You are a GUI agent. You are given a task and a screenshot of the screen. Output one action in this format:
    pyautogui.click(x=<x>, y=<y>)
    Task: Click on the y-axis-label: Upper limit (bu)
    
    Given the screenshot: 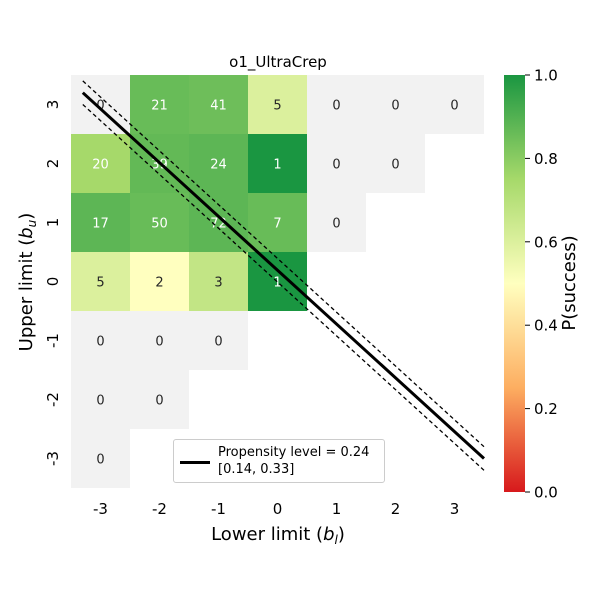 What is the action you would take?
    pyautogui.click(x=27, y=282)
    